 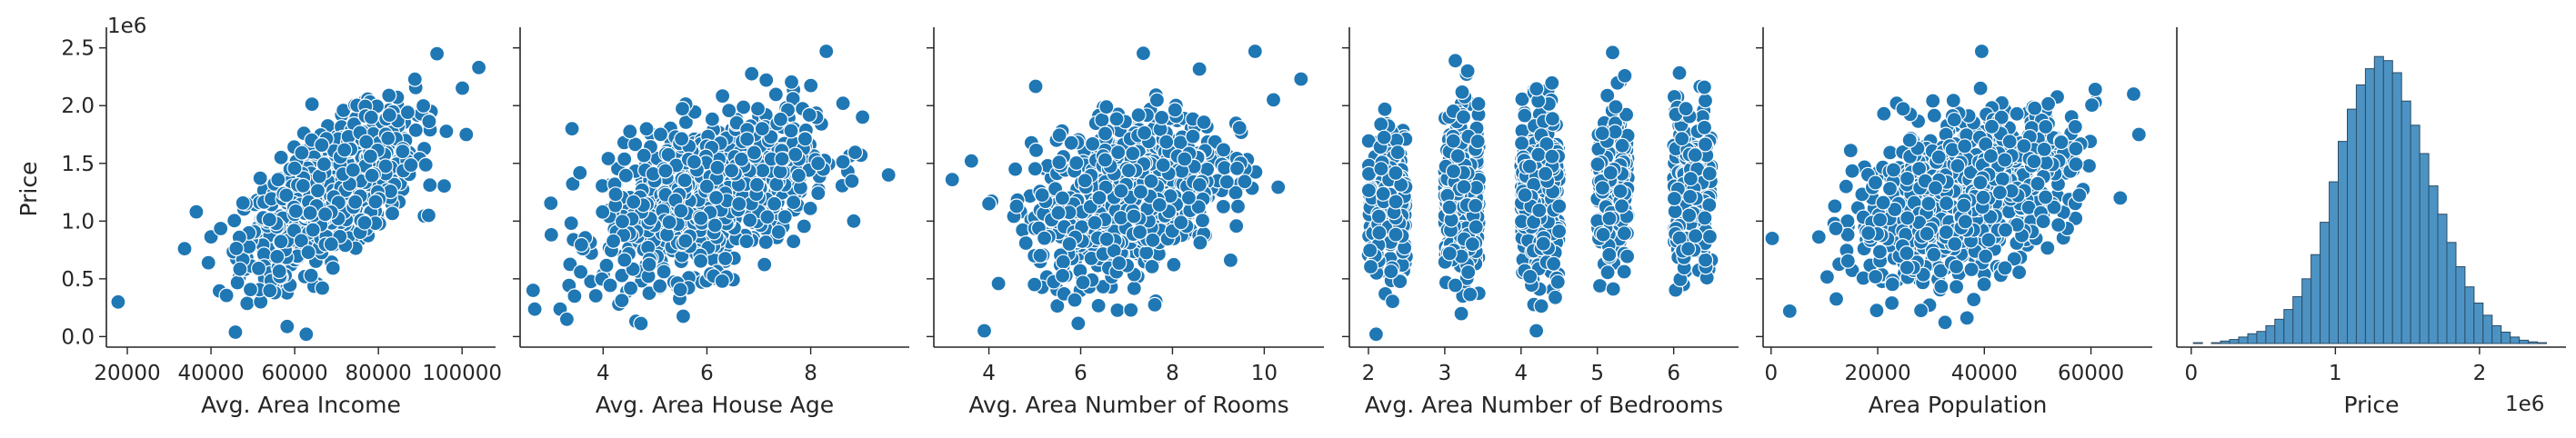 What do you see at coordinates (1597, 374) in the screenshot?
I see `x-tick-label: 5` at bounding box center [1597, 374].